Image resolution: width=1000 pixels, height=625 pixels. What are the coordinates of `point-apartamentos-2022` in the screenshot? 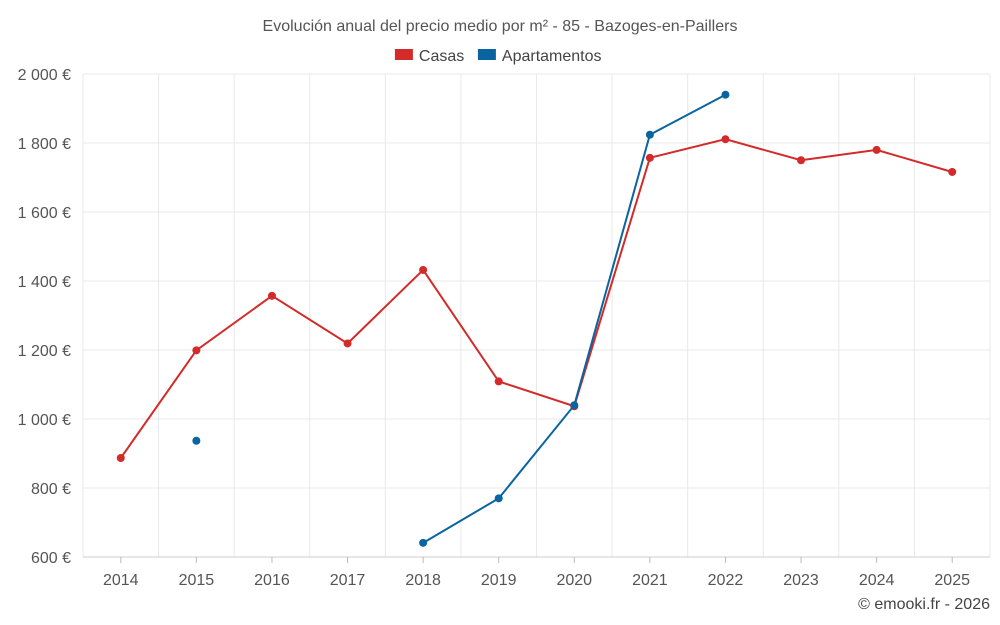 It's located at (725, 94).